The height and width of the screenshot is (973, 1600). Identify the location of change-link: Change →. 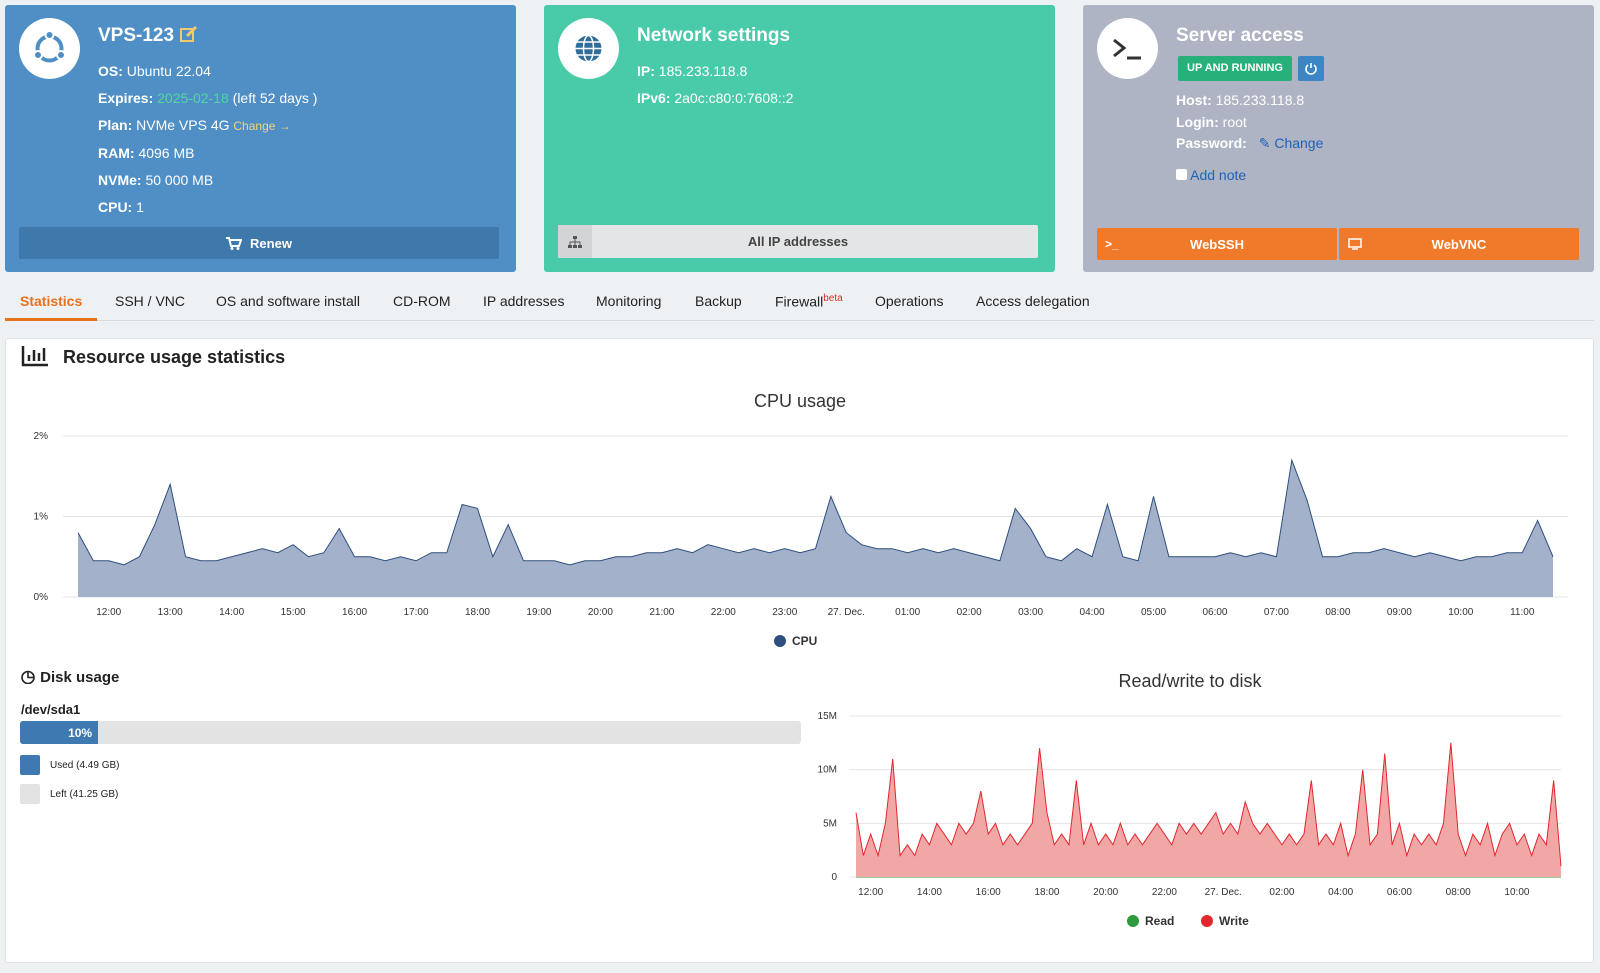
(262, 126).